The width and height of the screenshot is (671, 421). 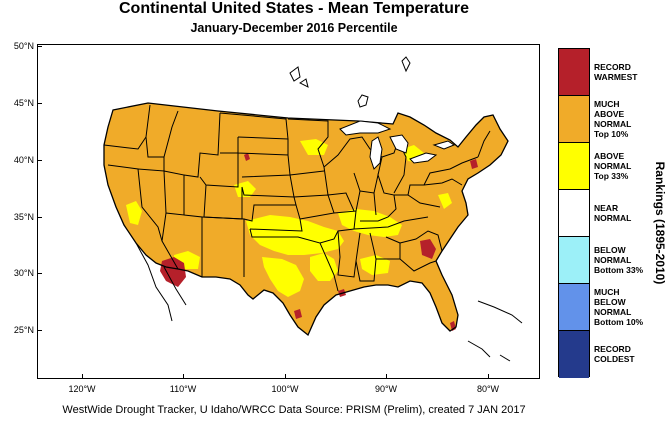 I want to click on legend-label: BELOW NORMAL Bottom 33%, so click(x=624, y=260).